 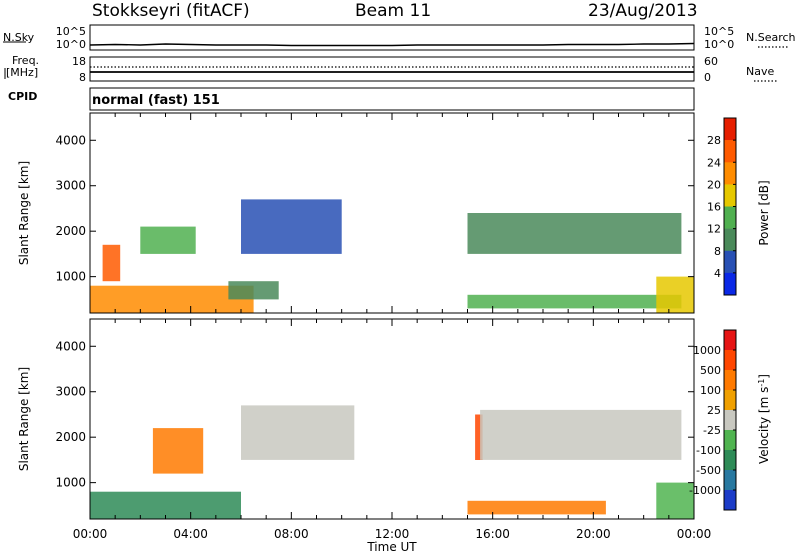 I want to click on freq-unit-label: [MHz], so click(x=22, y=72).